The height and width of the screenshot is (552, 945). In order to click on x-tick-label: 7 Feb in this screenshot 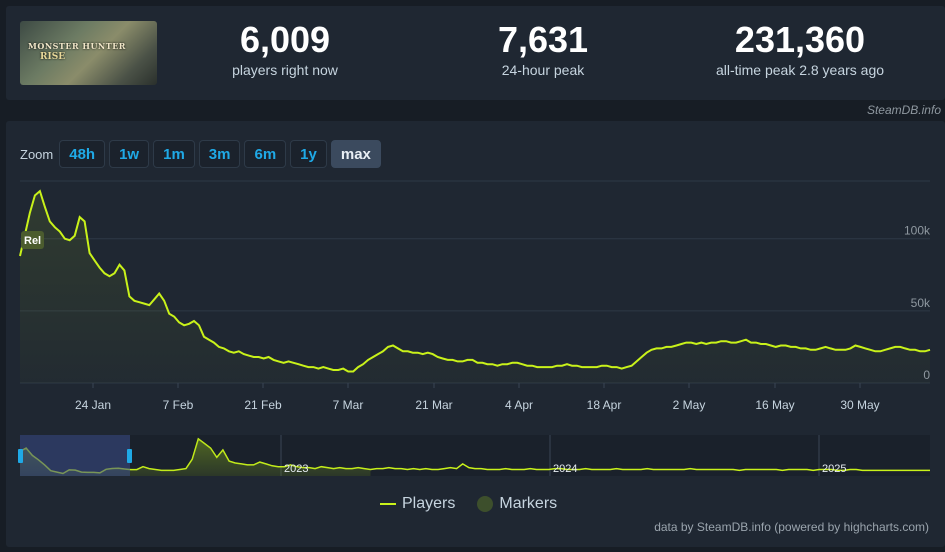, I will do `click(178, 405)`.